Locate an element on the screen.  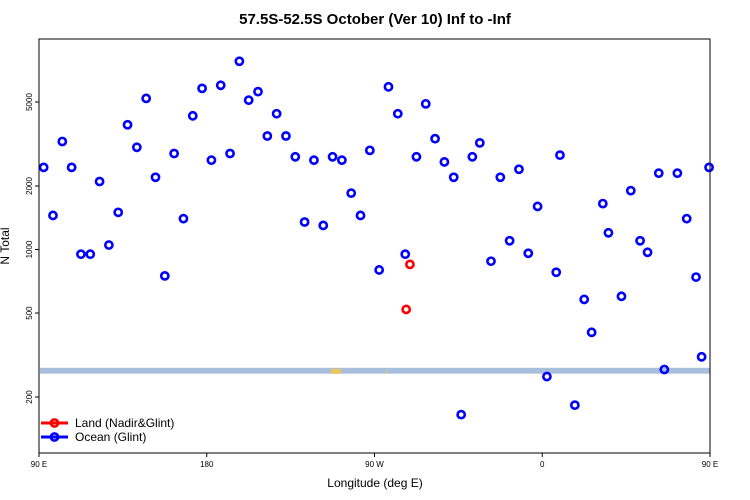
legend: Land (Nadir&Glint) Ocean (Glint) is located at coordinates (107, 430).